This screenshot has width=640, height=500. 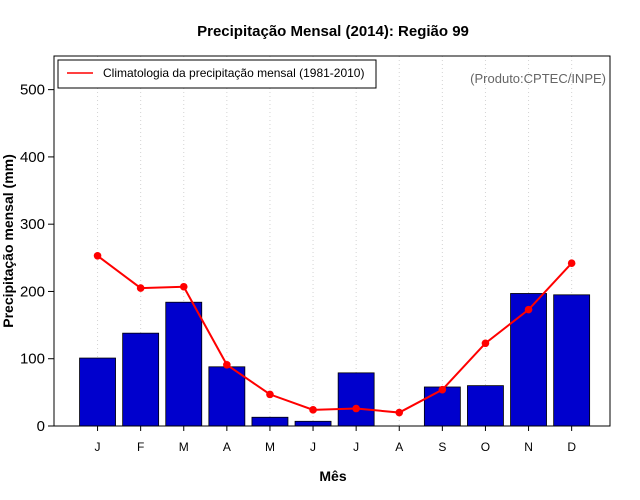 I want to click on y-axis-title: Precipitação mensal (mm), so click(x=8, y=241).